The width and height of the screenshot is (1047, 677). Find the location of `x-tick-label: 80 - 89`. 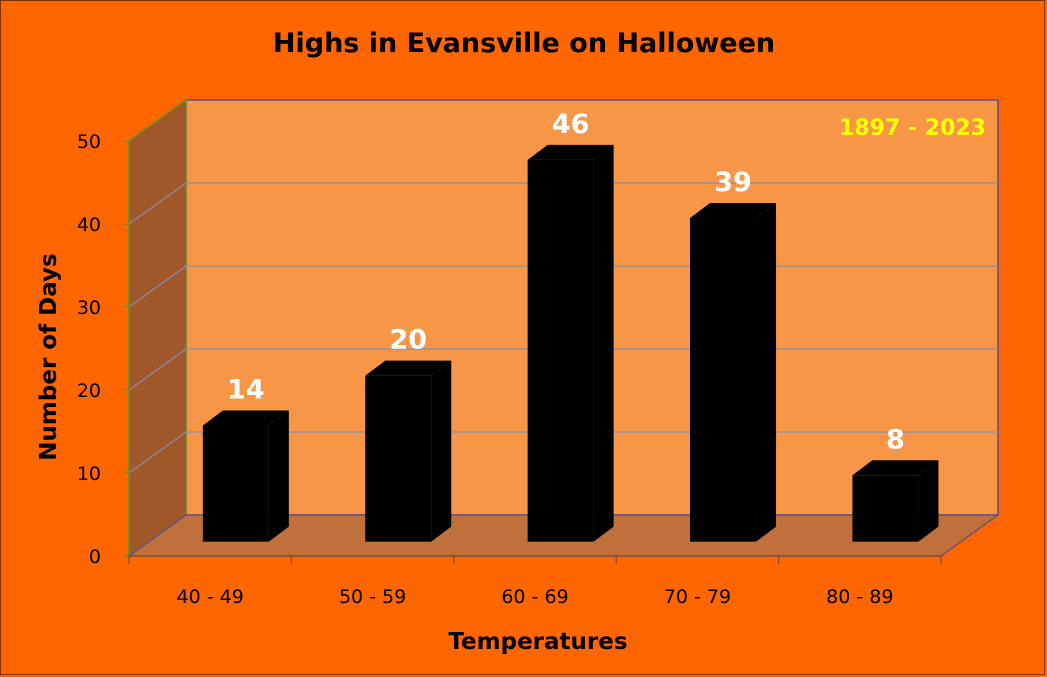

x-tick-label: 80 - 89 is located at coordinates (859, 597).